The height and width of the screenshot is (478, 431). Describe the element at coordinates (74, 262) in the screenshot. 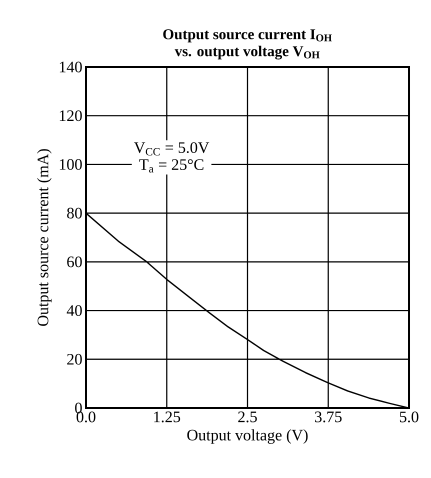

I see `y-tick-label: 60` at that location.